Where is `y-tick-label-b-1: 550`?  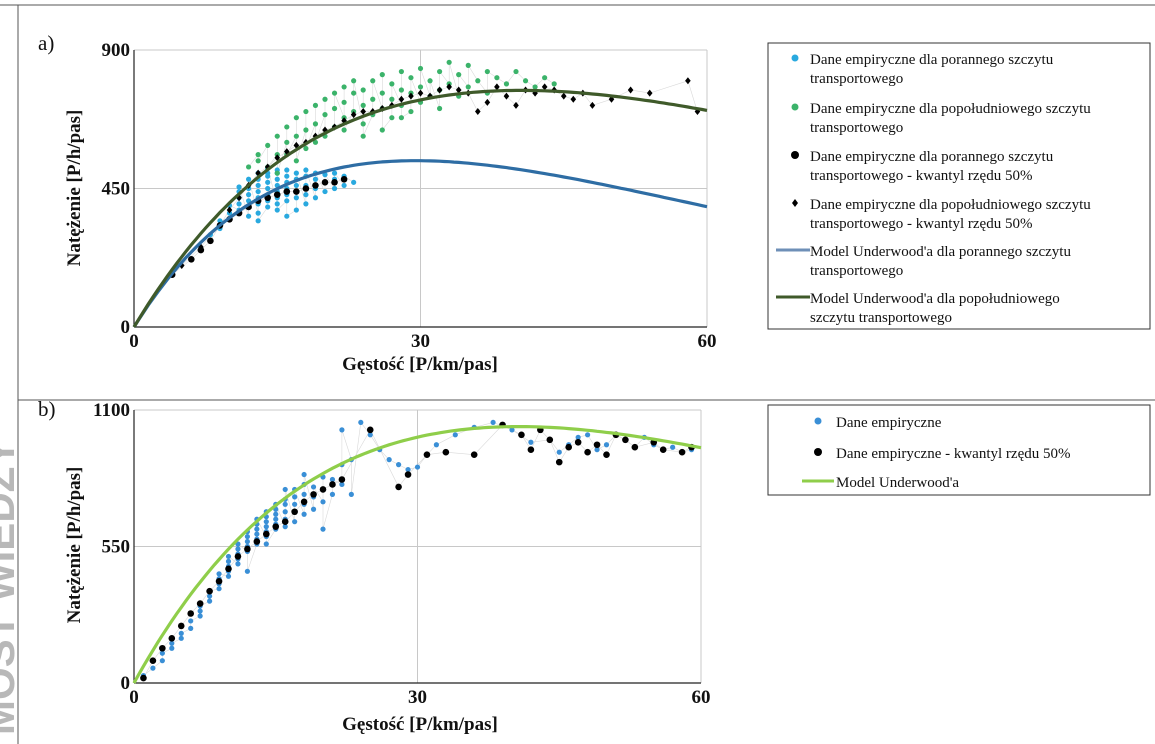 y-tick-label-b-1: 550 is located at coordinates (116, 547).